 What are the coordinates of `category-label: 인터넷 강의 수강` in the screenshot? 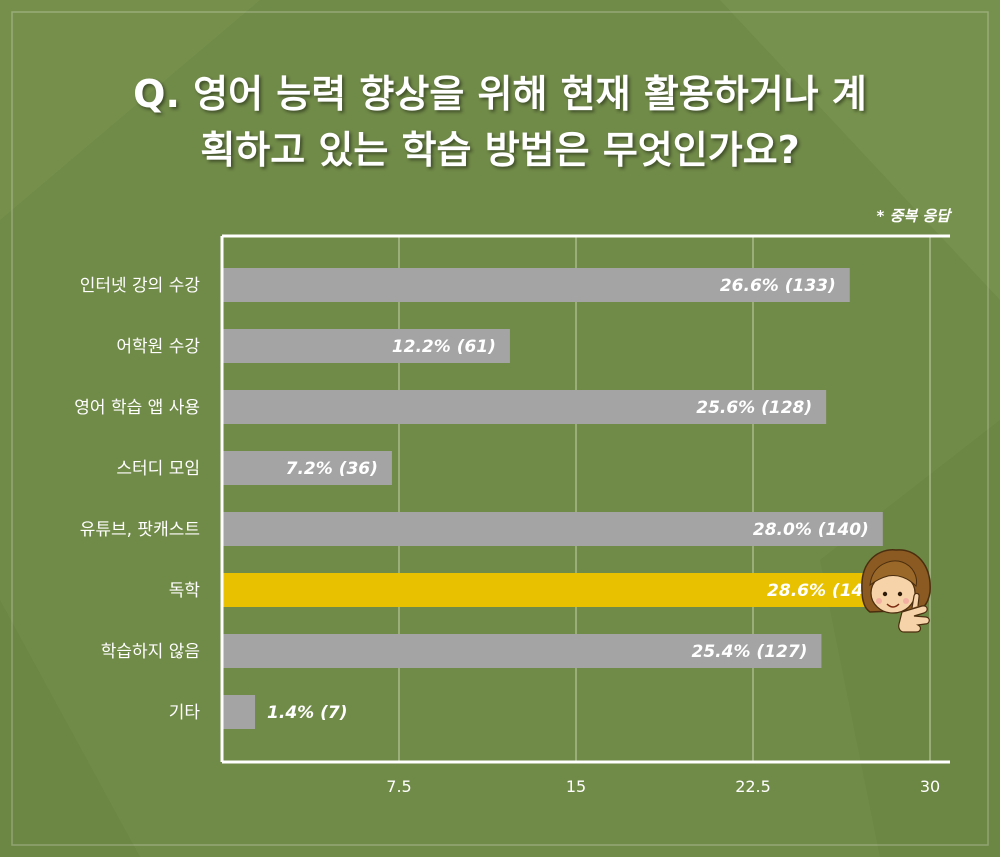 It's located at (140, 286).